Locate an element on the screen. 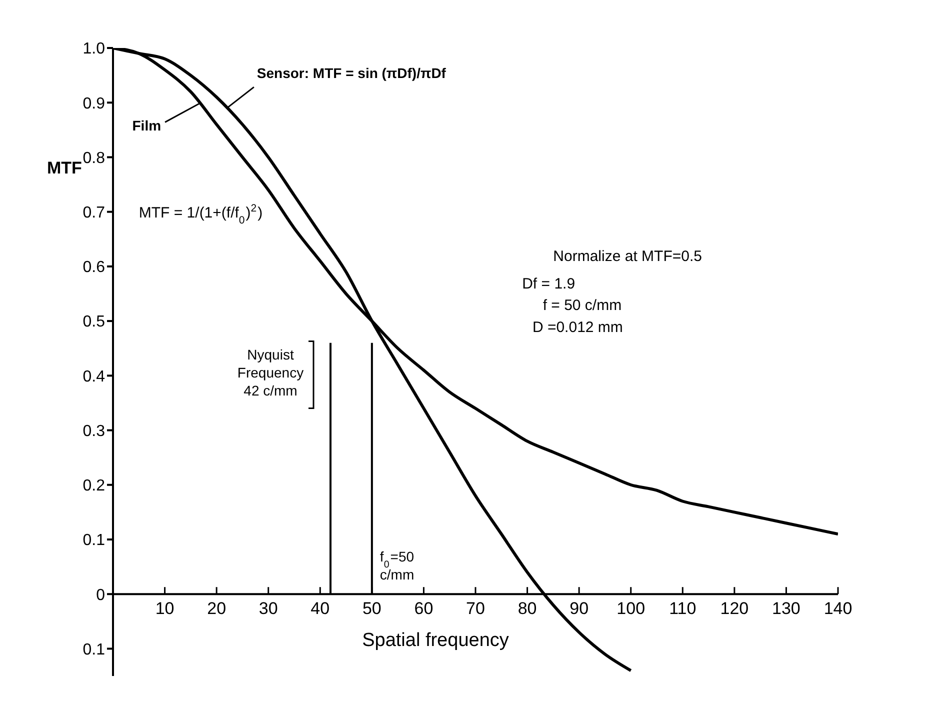 The width and height of the screenshot is (949, 722). annotation: MTF = 1/(1+(f/f$_{0}$)$^{2}$) is located at coordinates (200, 214).